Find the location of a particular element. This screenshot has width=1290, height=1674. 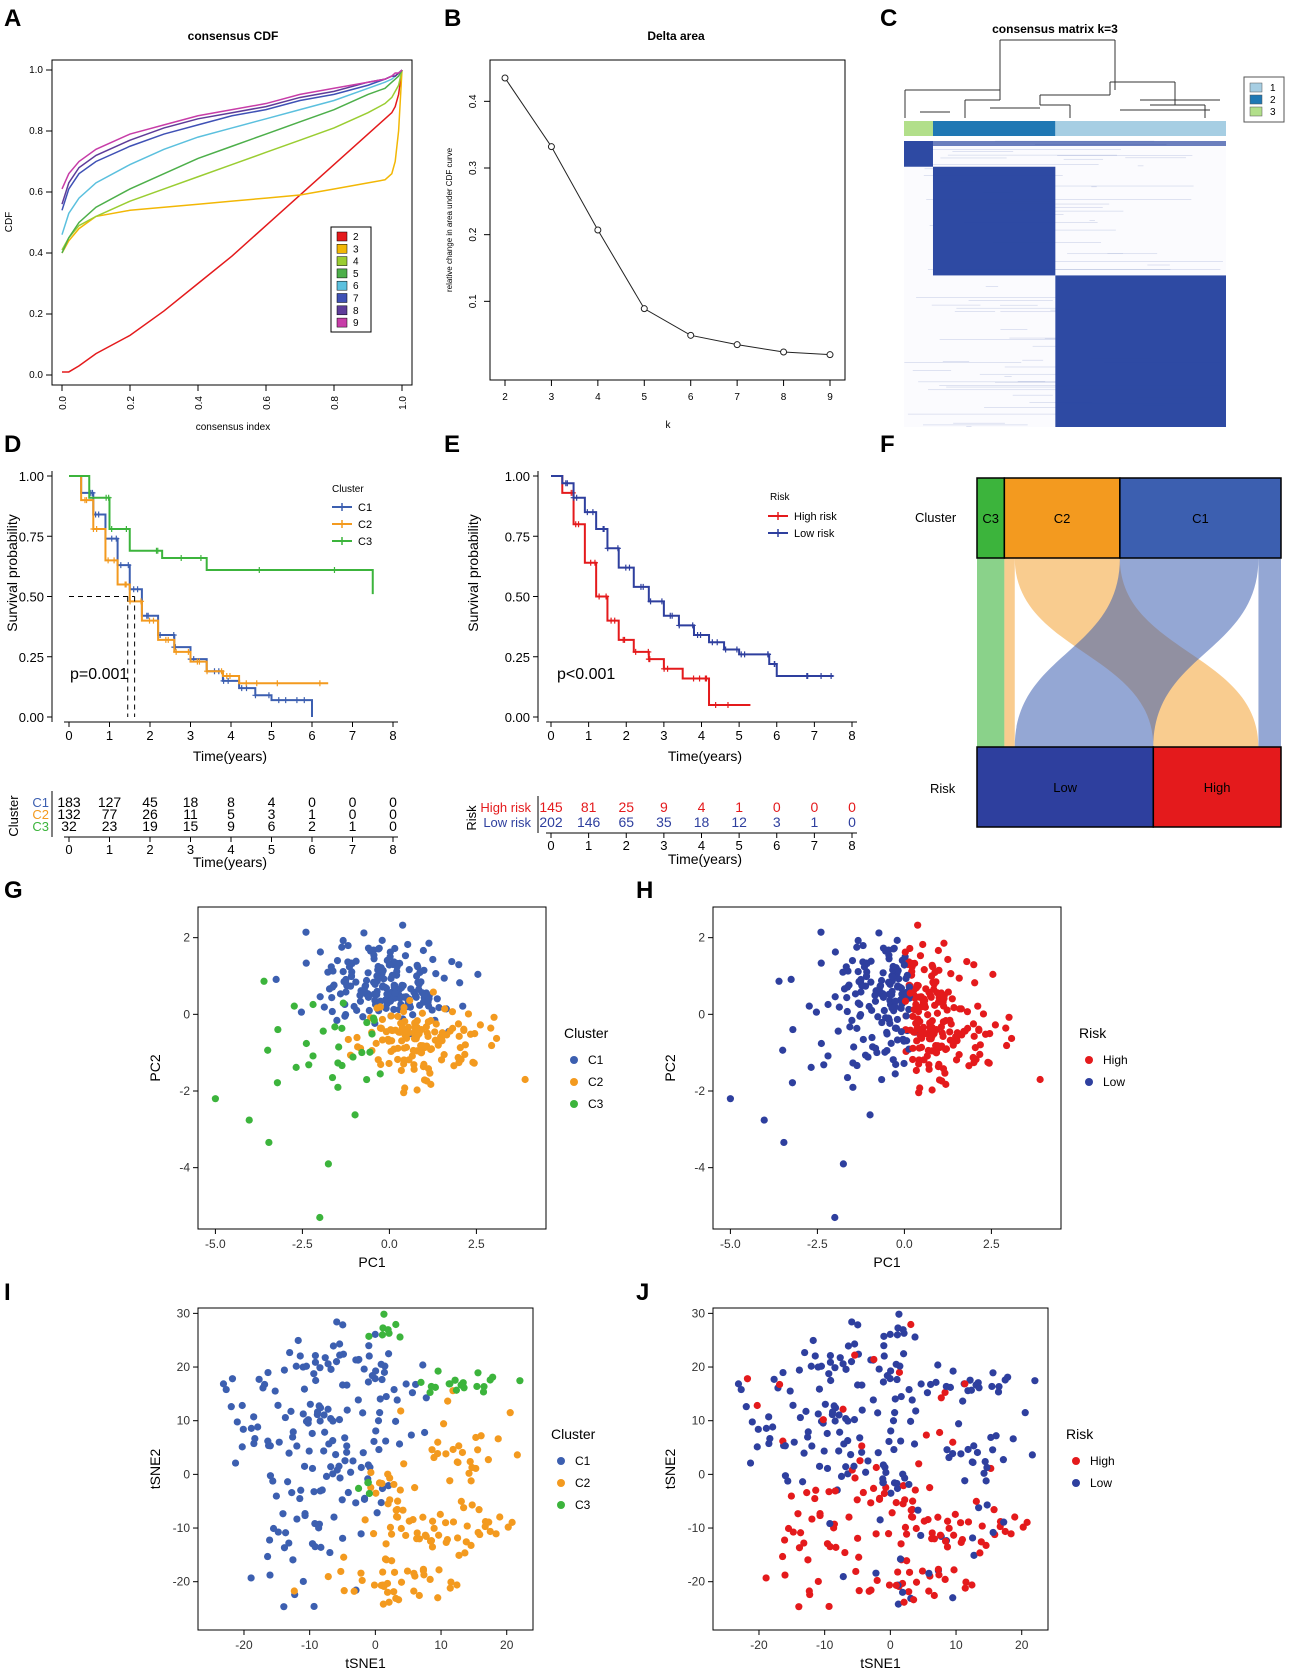

panel-d-xlabel: Time(years) is located at coordinates (230, 756).